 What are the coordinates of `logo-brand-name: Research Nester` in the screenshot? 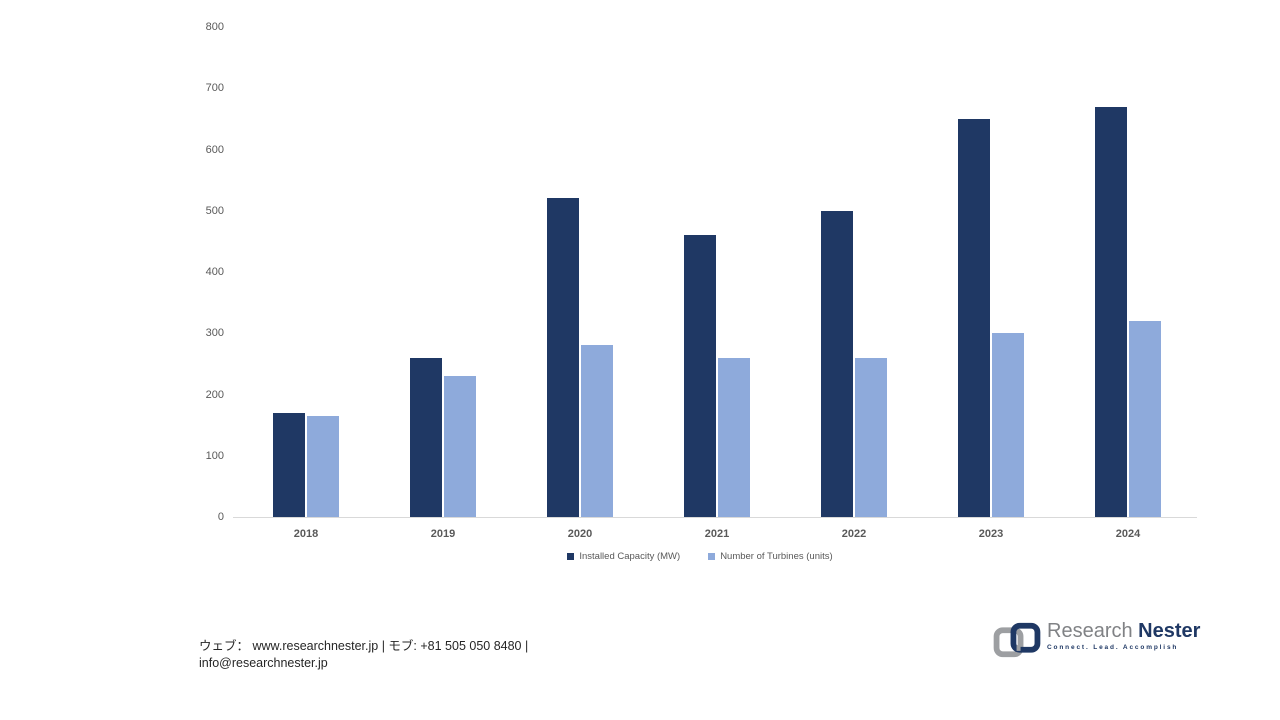 It's located at (1124, 631).